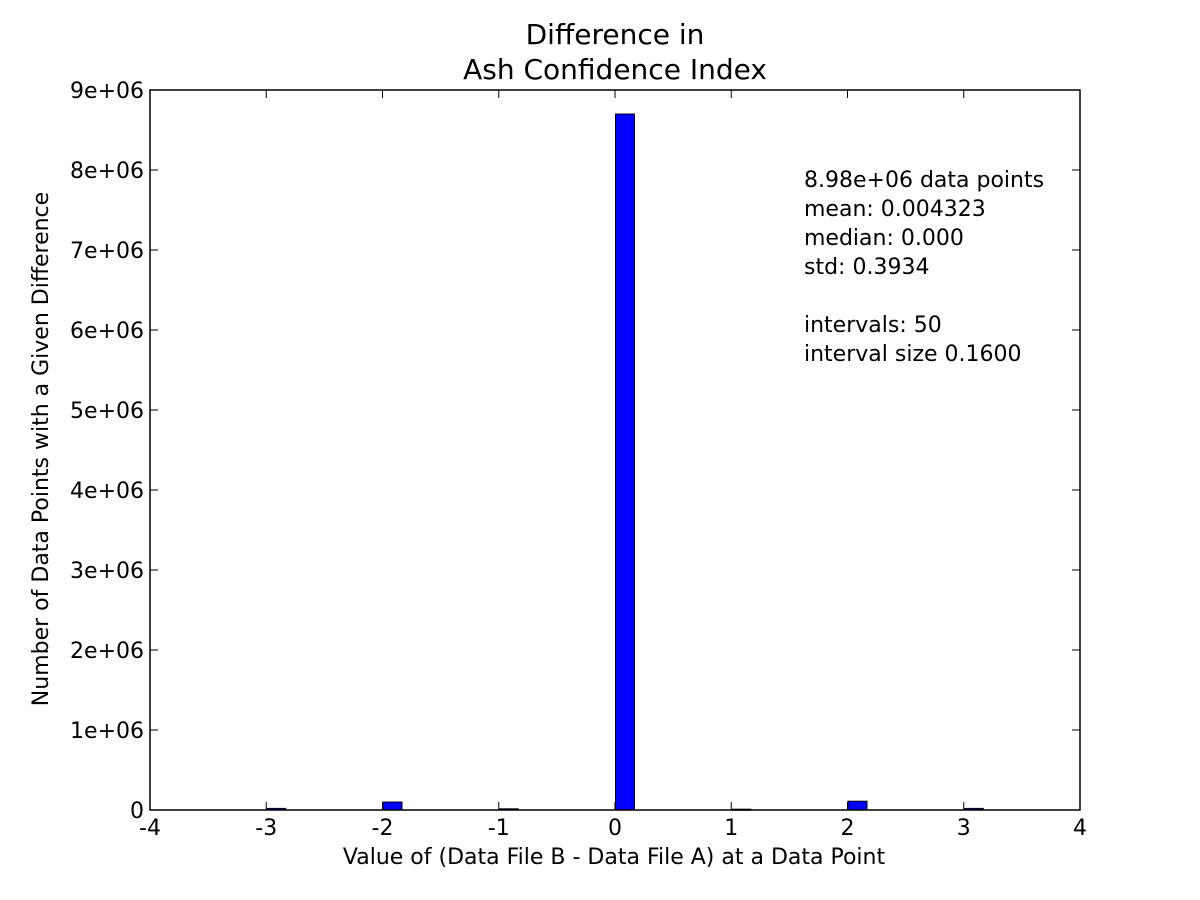 This screenshot has height=900, width=1200. Describe the element at coordinates (107, 91) in the screenshot. I see `y-tick-label: 9e+06` at that location.